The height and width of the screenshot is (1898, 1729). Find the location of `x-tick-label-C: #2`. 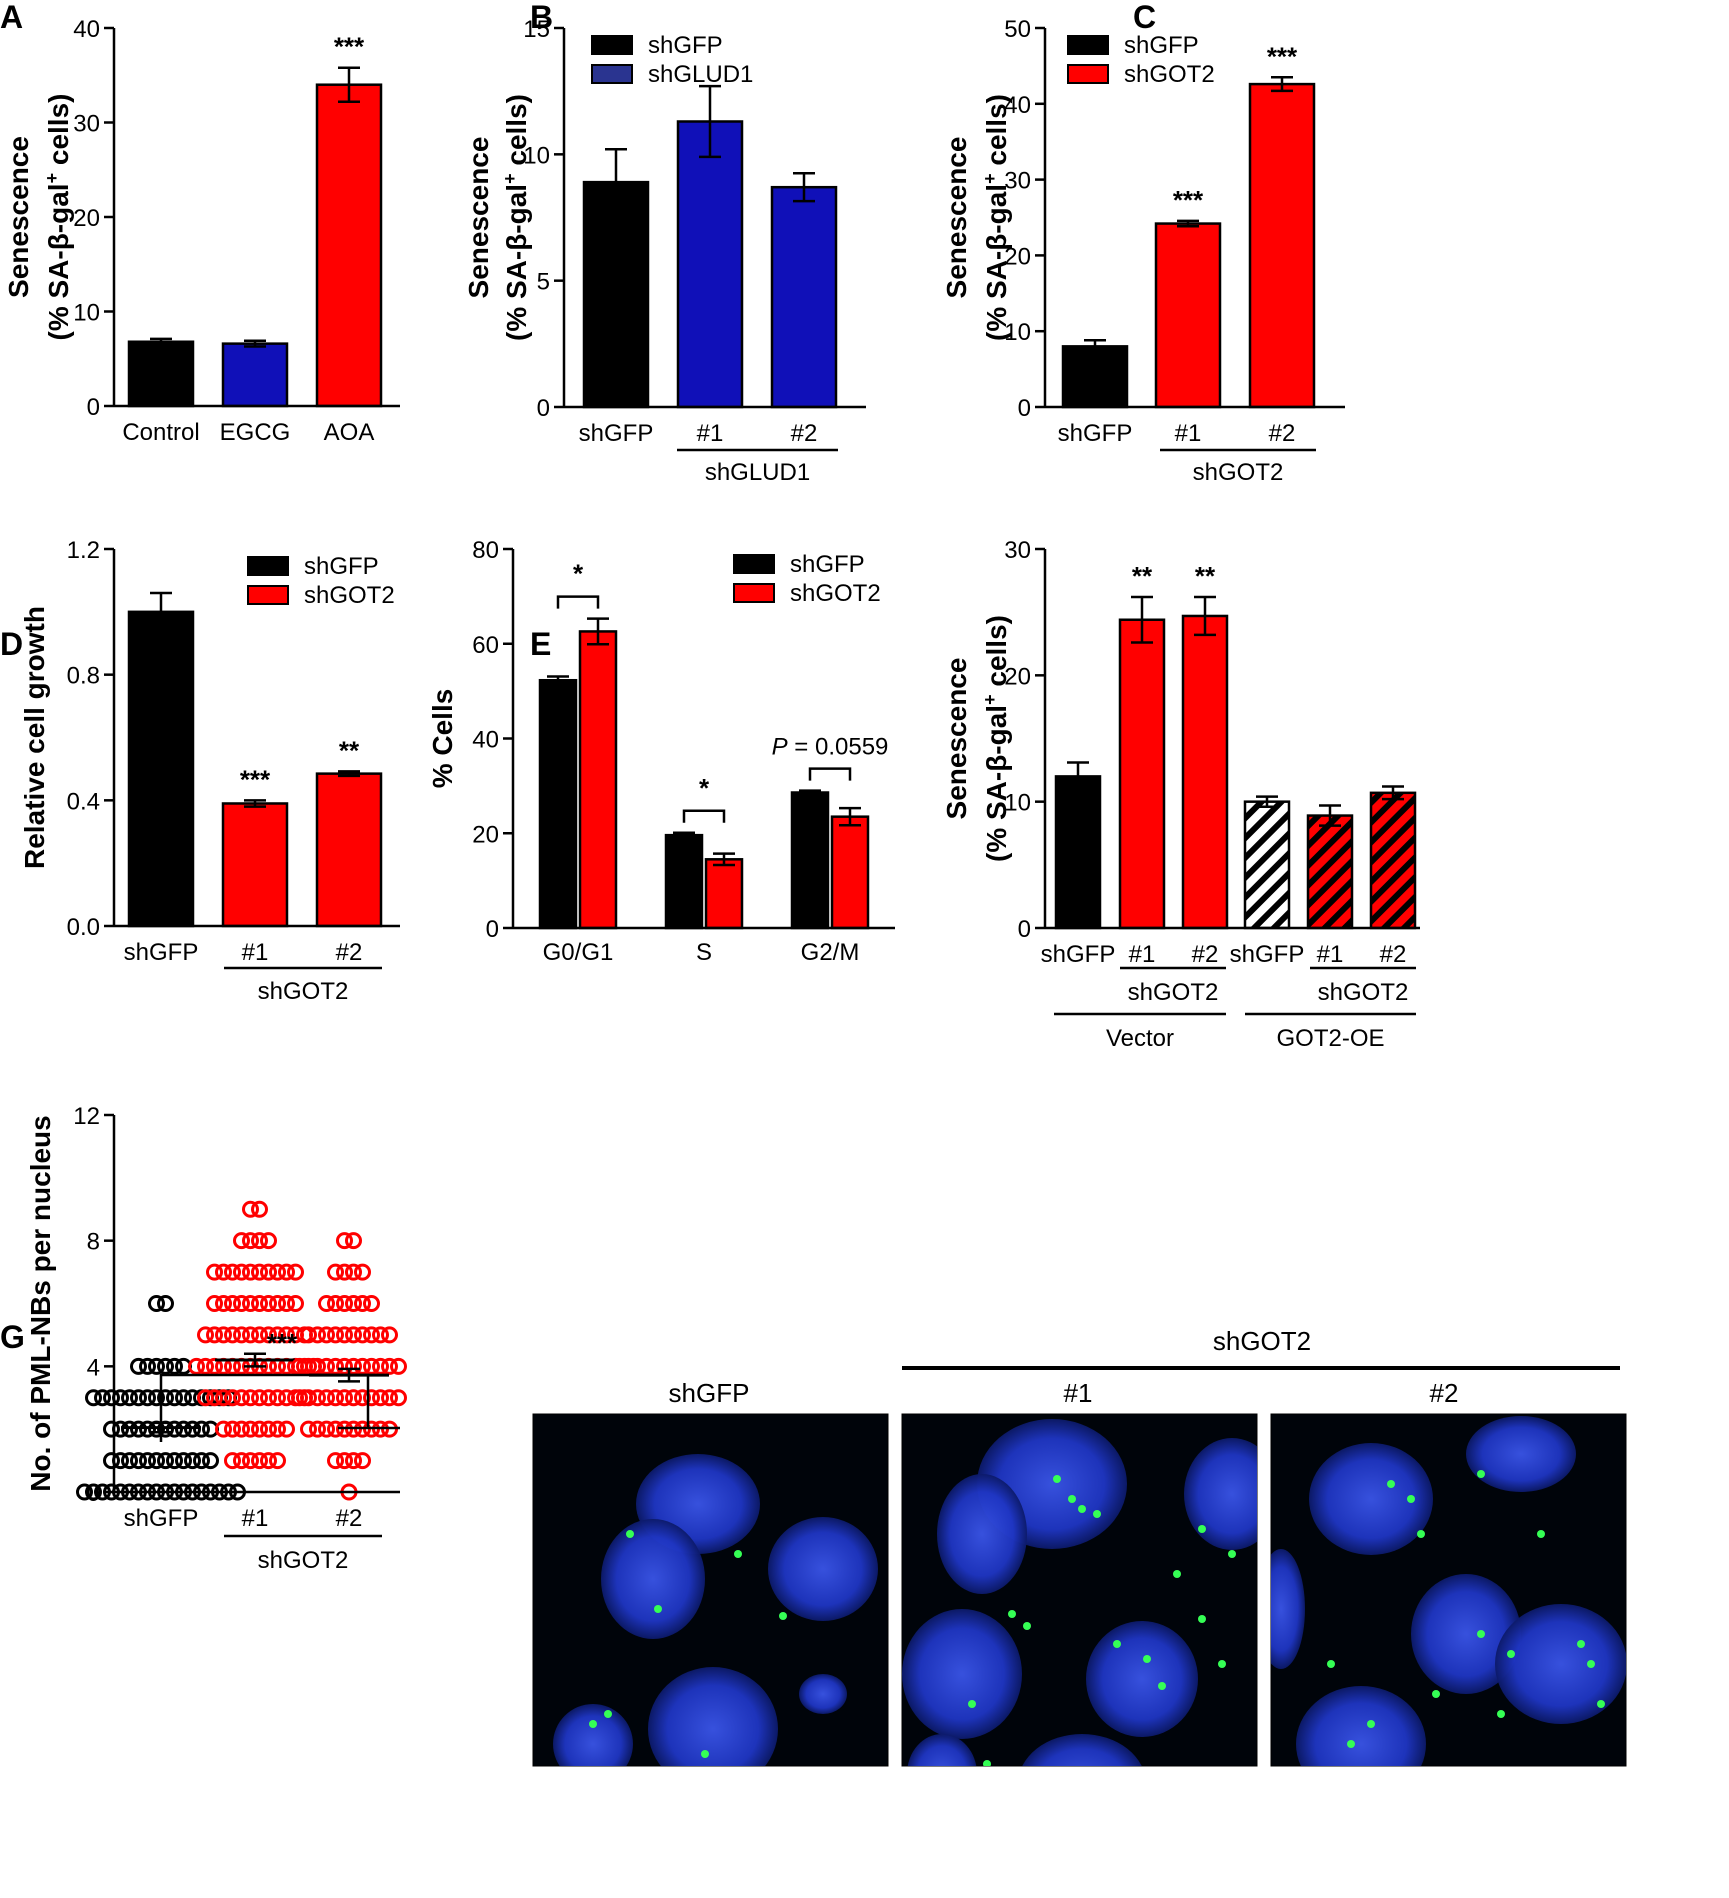

x-tick-label-C: #2 is located at coordinates (1282, 433).